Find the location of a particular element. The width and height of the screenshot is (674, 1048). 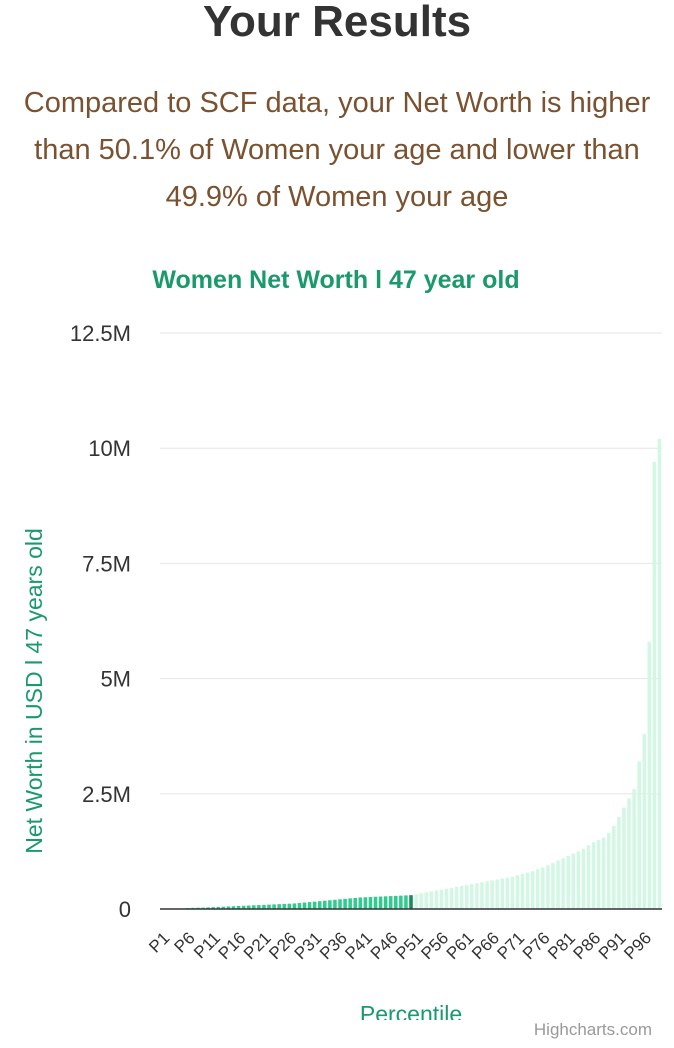

bar-p42 is located at coordinates (370, 903).